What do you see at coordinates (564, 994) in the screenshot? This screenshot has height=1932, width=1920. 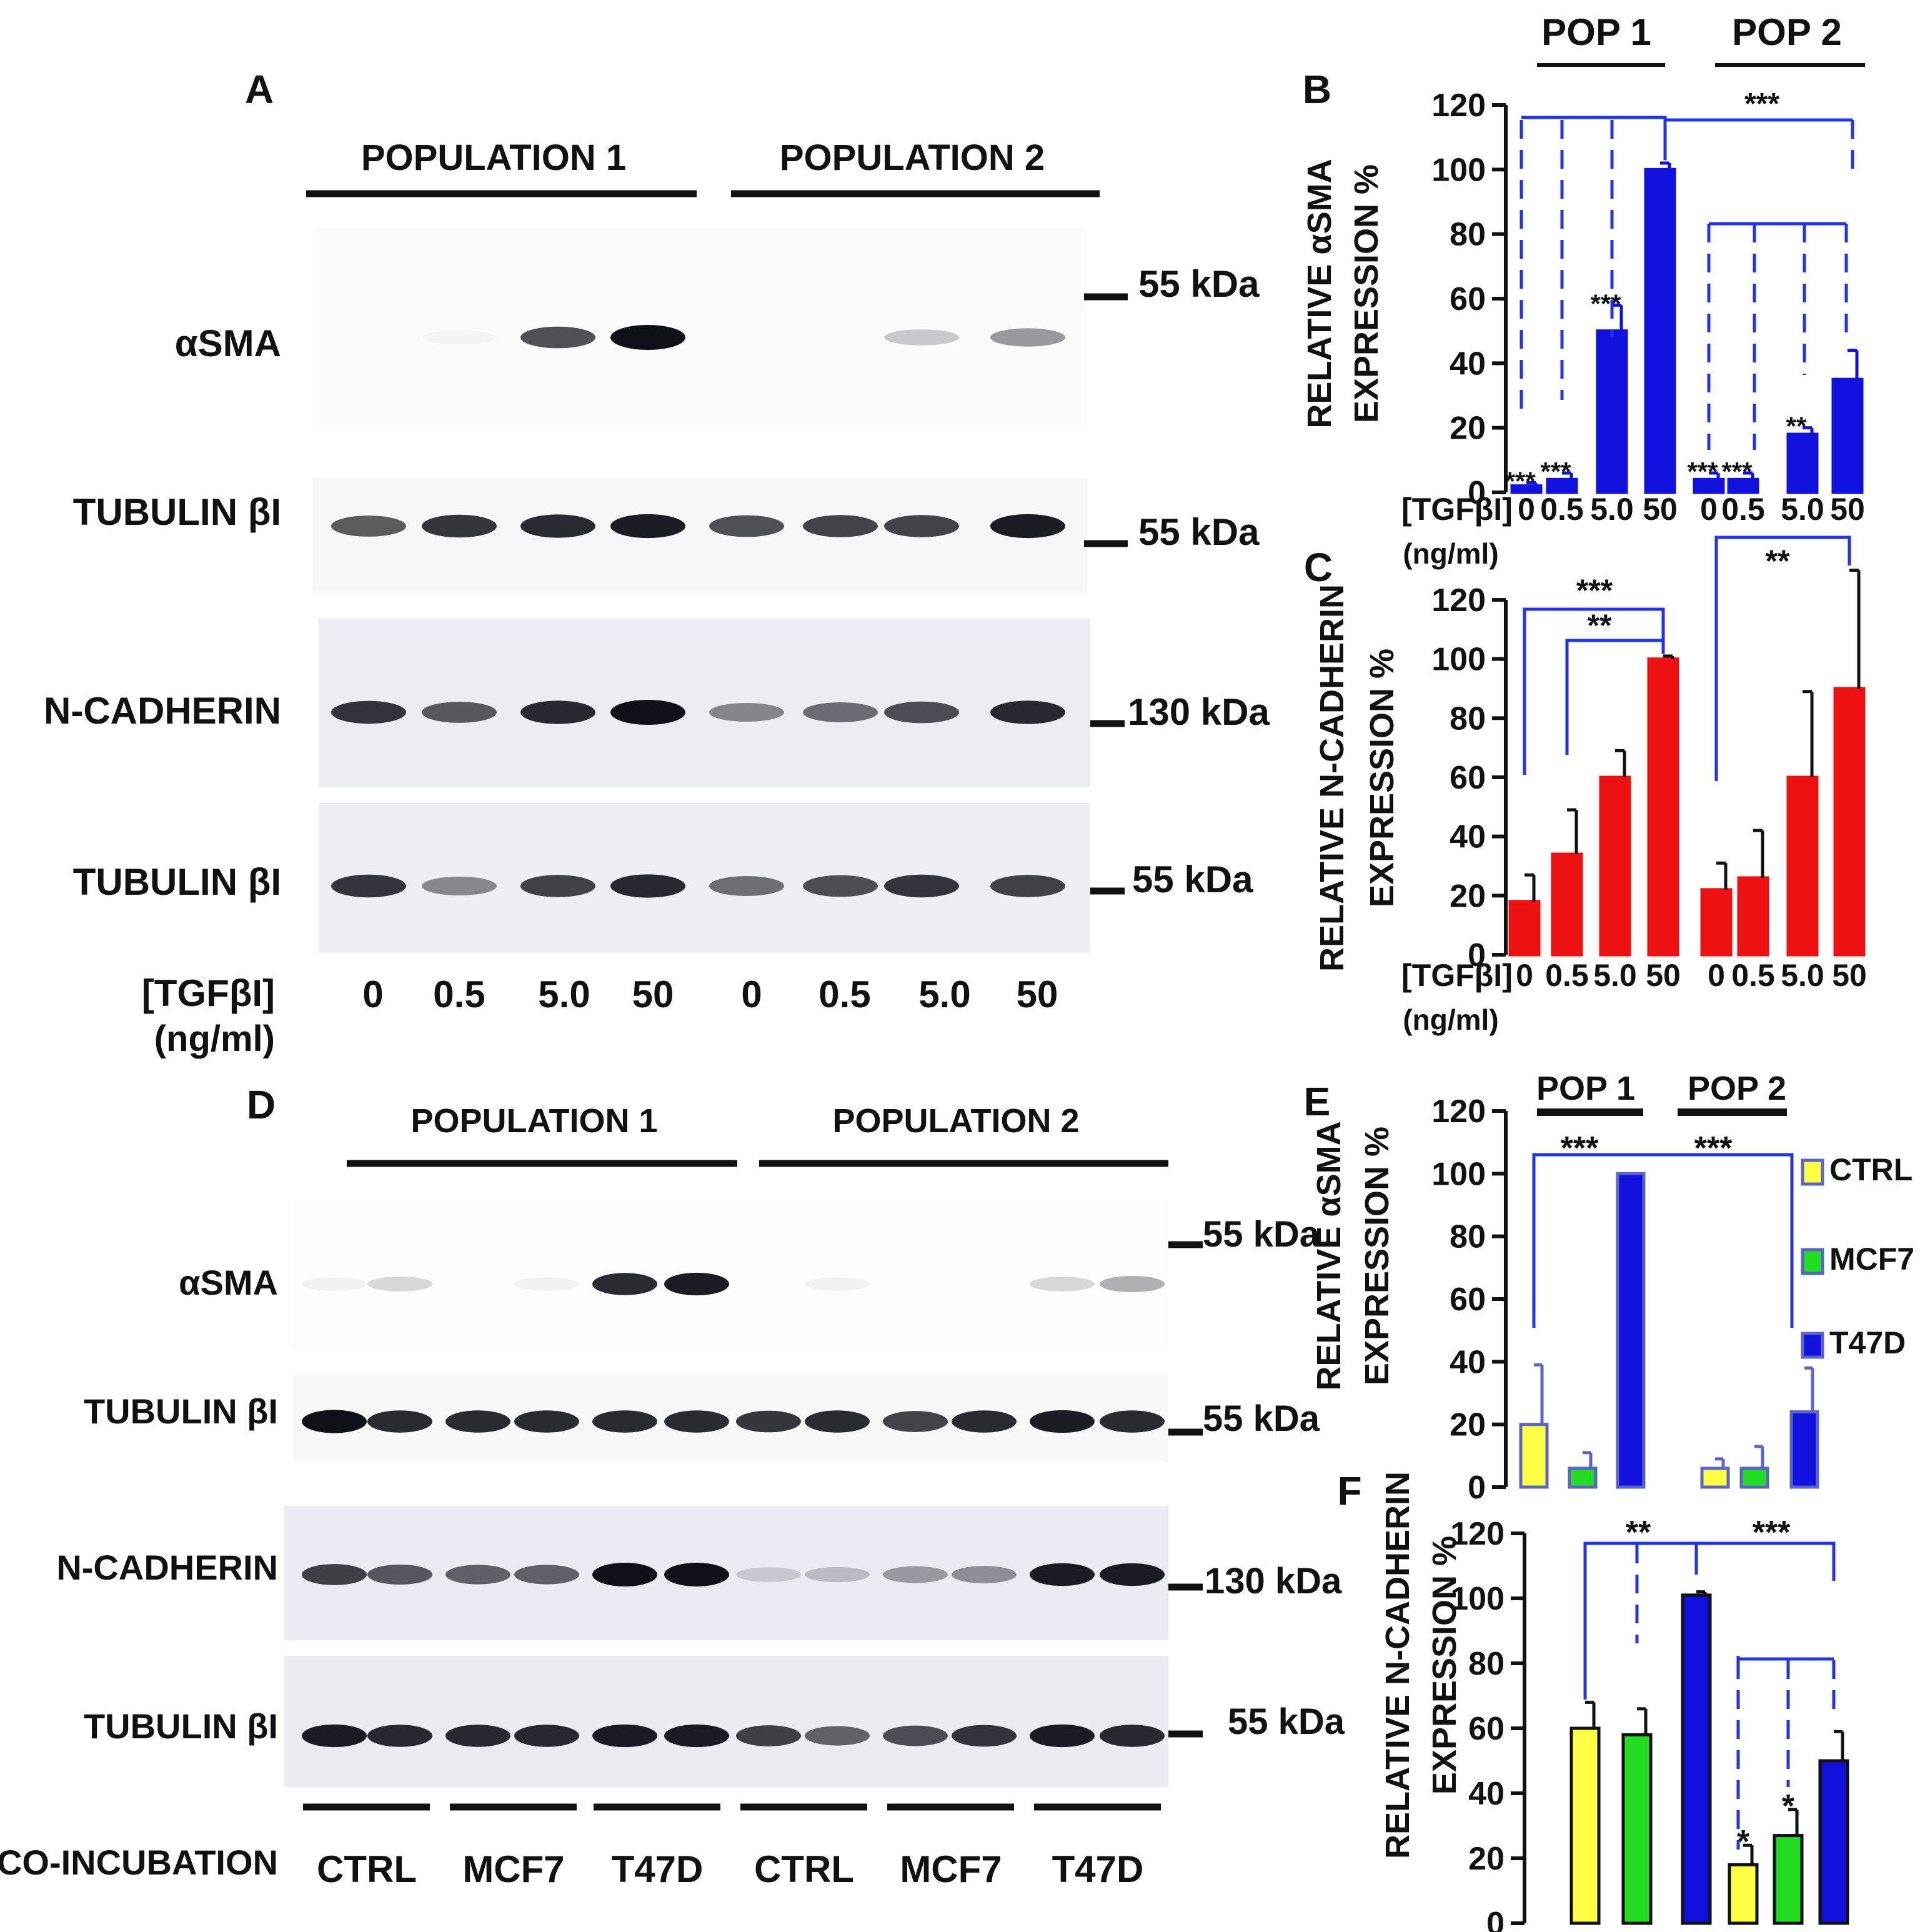 I see `panel-a-dose: 5.0` at bounding box center [564, 994].